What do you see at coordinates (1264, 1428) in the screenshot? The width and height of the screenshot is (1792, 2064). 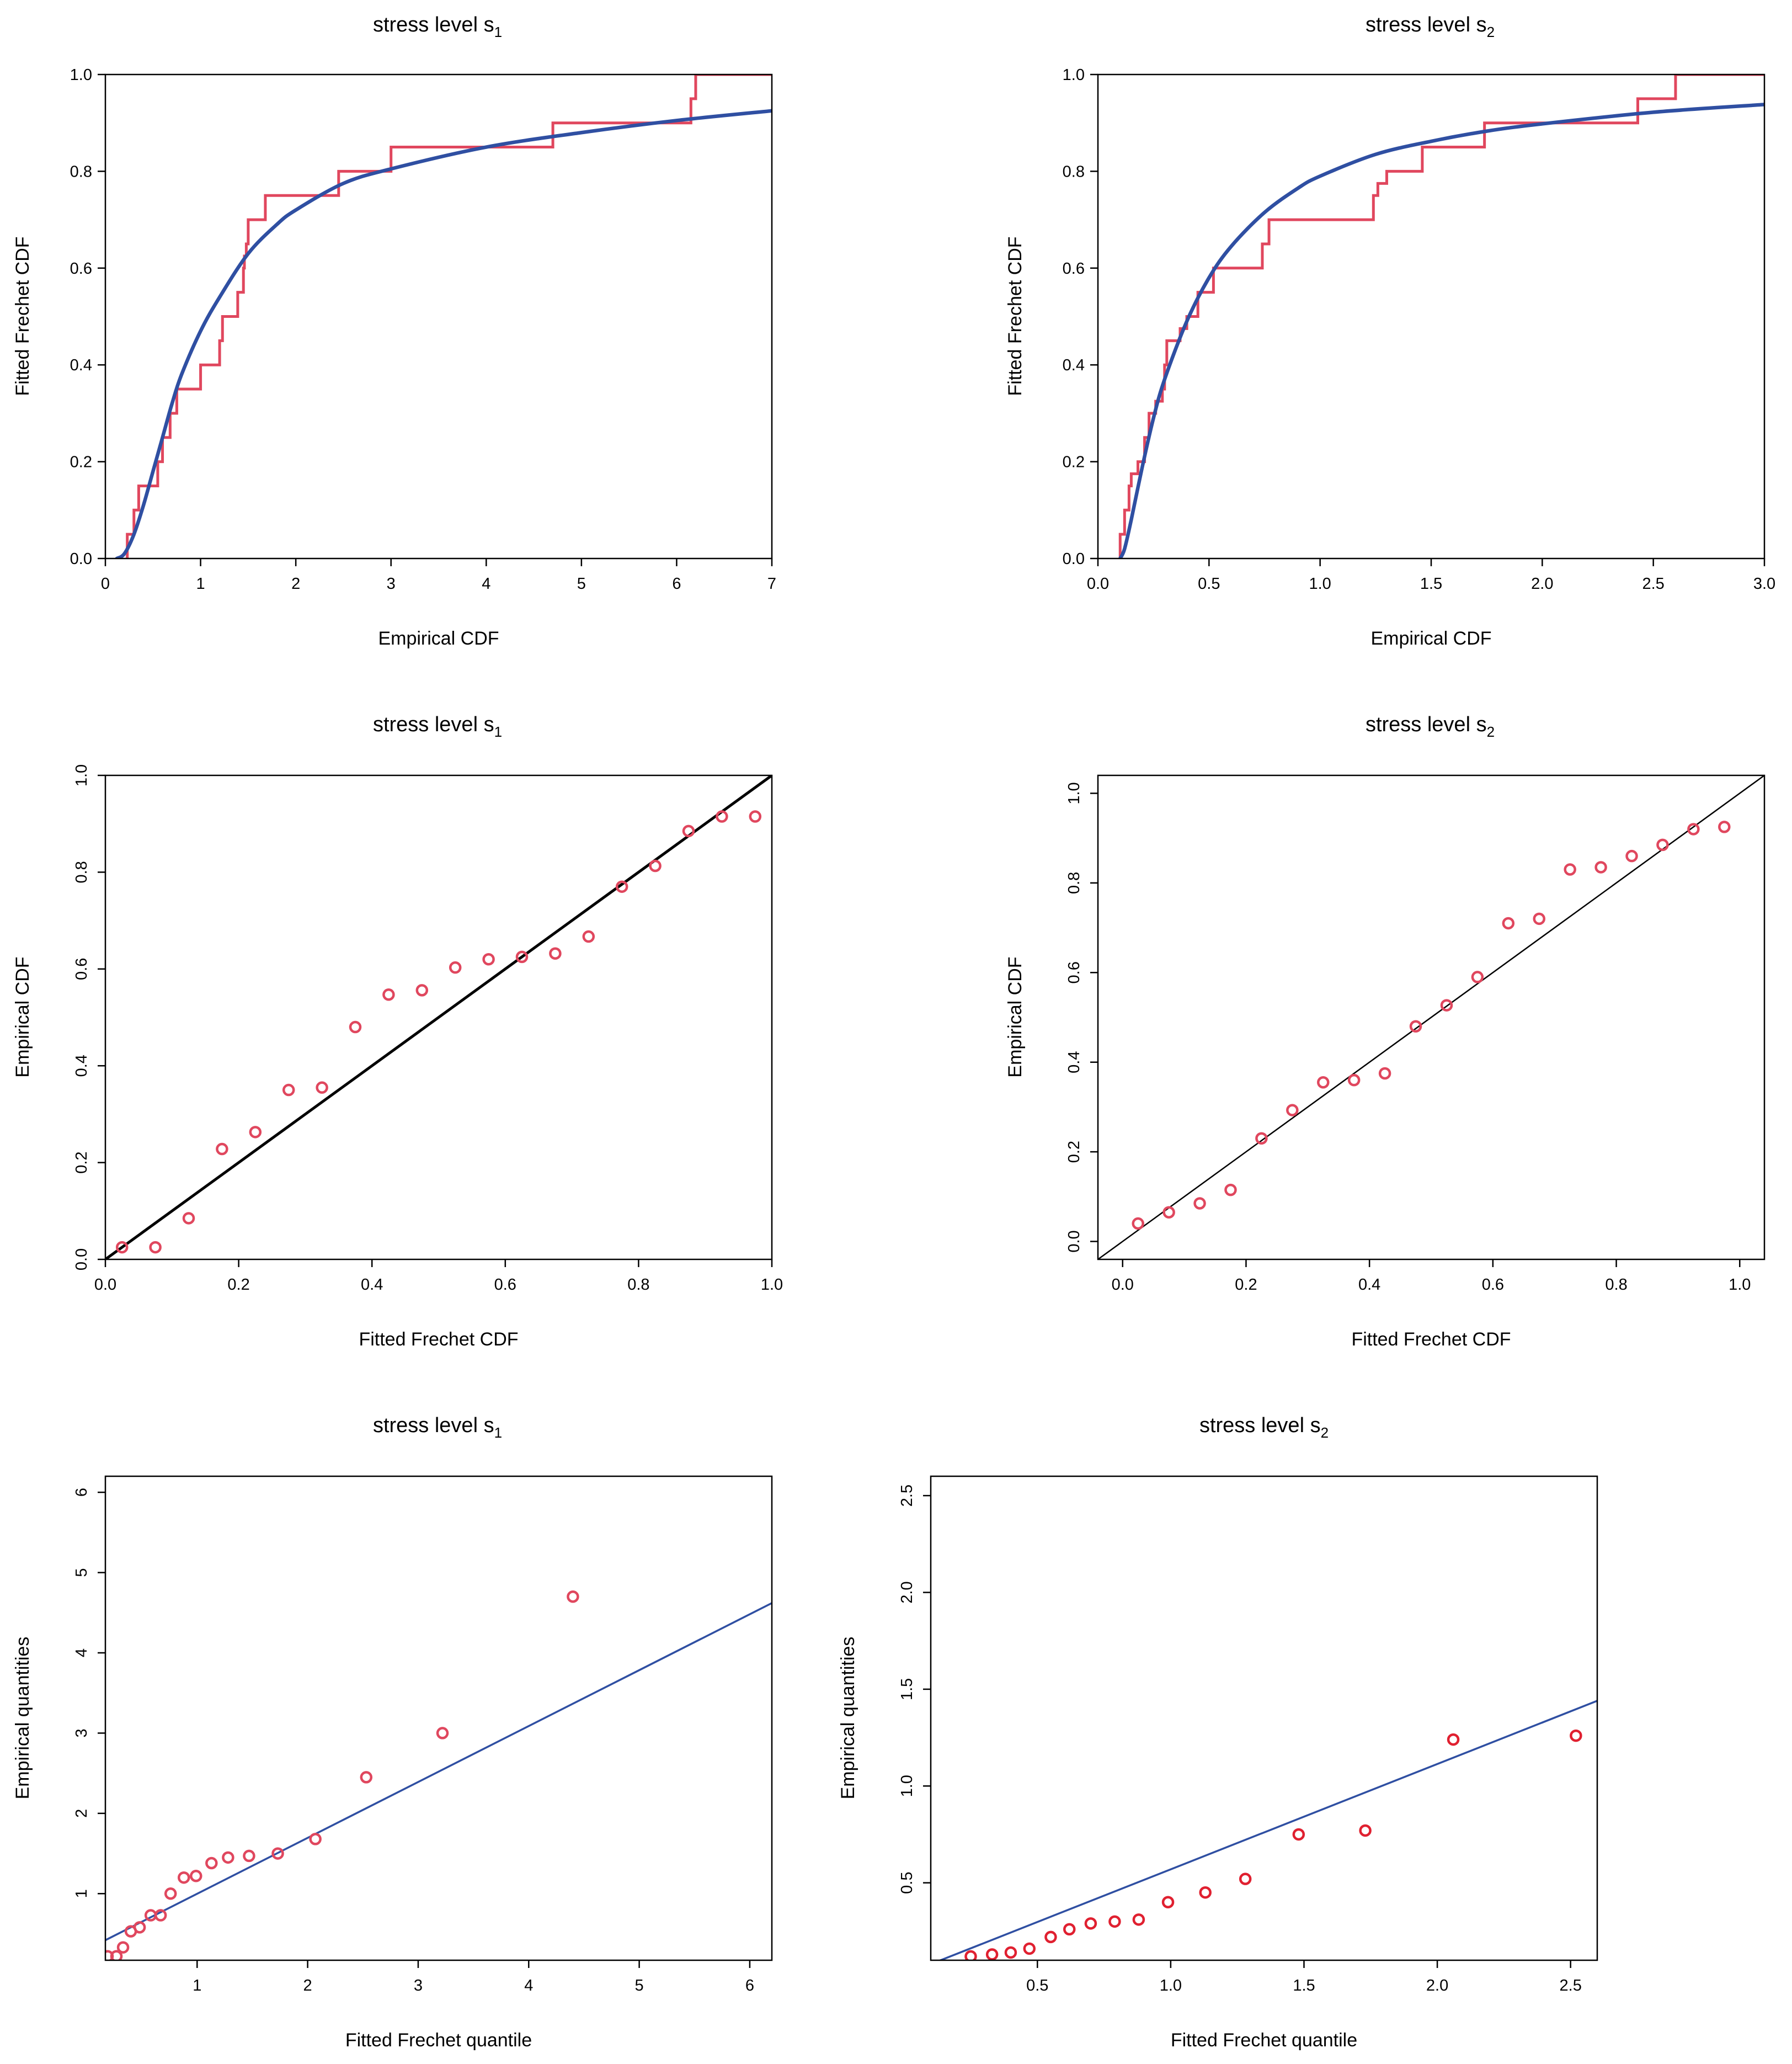 I see `panel-title: stress level s2` at bounding box center [1264, 1428].